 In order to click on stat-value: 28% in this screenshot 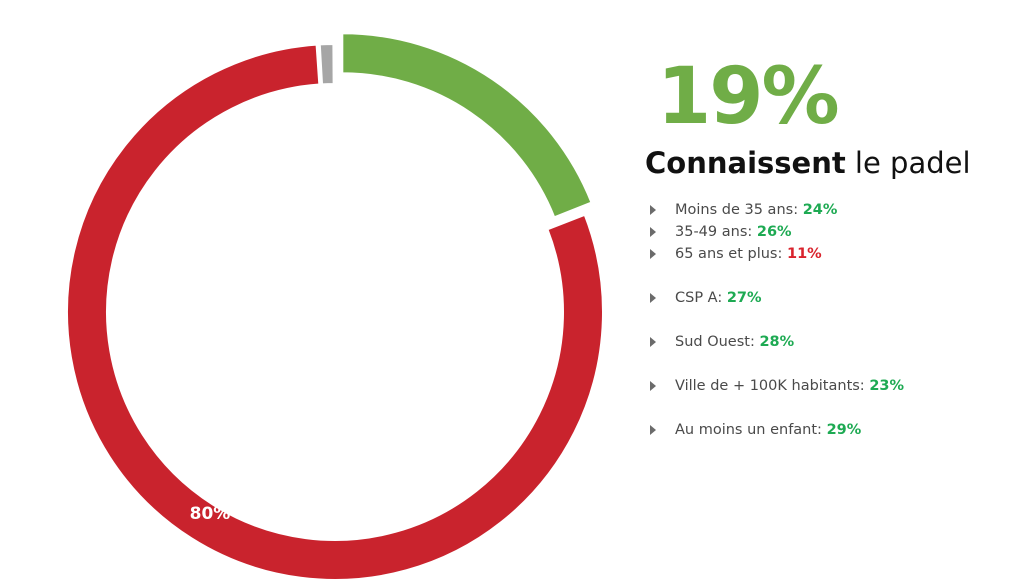, I will do `click(777, 342)`.